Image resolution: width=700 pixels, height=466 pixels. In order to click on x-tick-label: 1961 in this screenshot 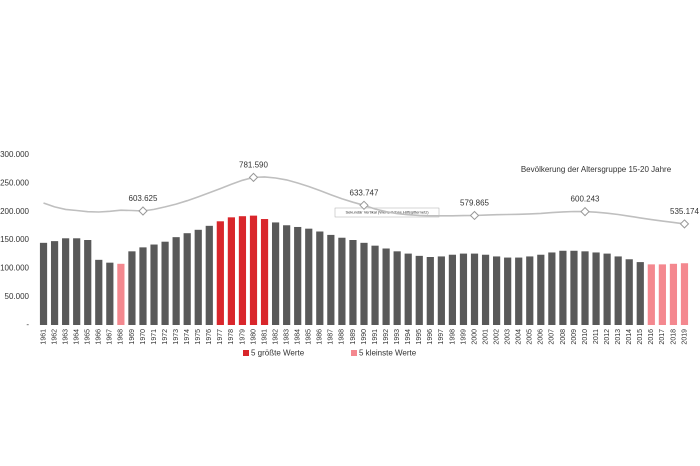, I will do `click(43, 337)`.